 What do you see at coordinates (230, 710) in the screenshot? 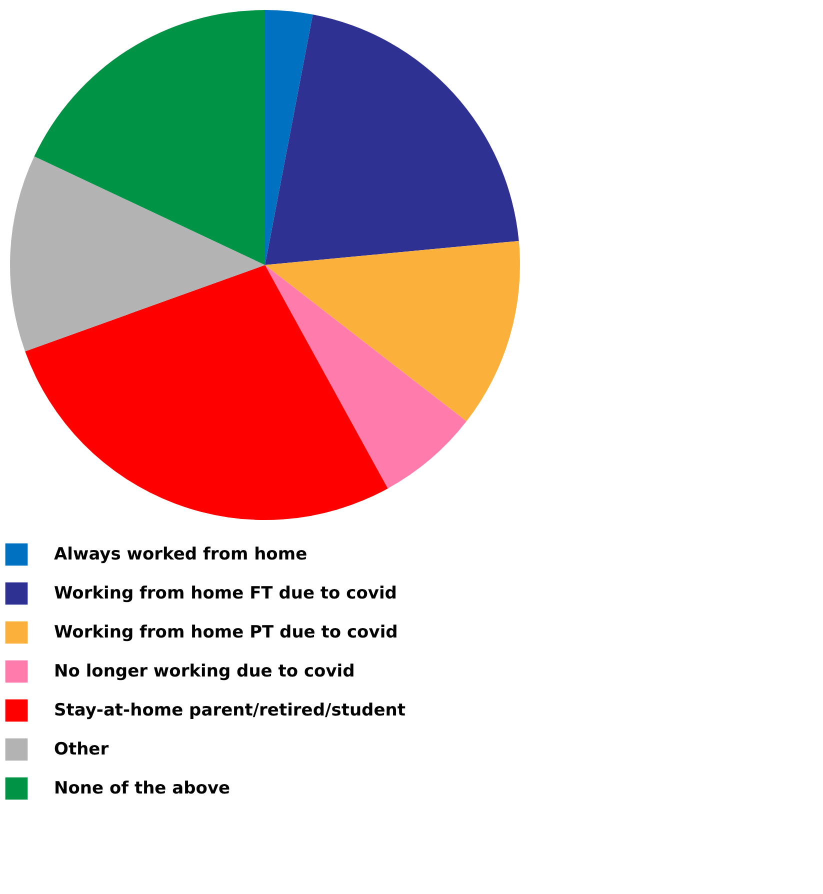
I see `legend-label: Stay-at-home parent/retired/student` at bounding box center [230, 710].